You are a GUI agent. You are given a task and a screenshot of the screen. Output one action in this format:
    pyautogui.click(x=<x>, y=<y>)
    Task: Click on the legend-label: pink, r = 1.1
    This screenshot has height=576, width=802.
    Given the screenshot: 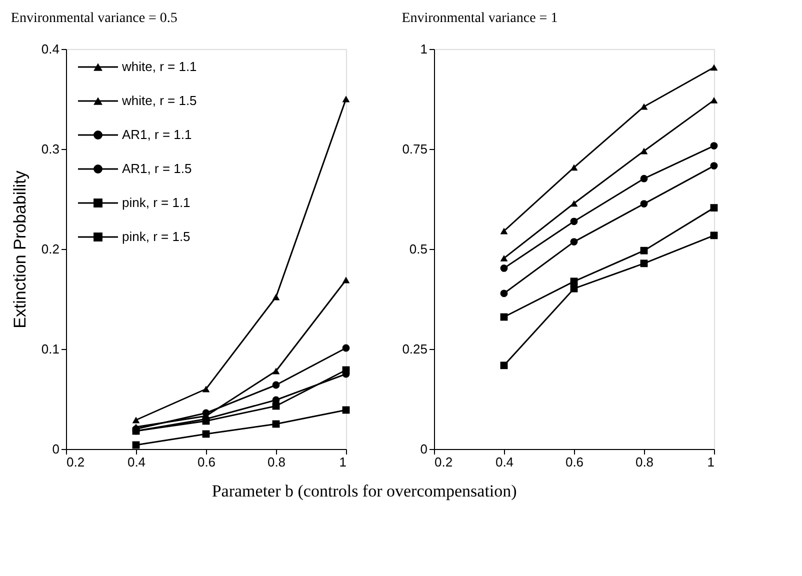 What is the action you would take?
    pyautogui.click(x=156, y=202)
    